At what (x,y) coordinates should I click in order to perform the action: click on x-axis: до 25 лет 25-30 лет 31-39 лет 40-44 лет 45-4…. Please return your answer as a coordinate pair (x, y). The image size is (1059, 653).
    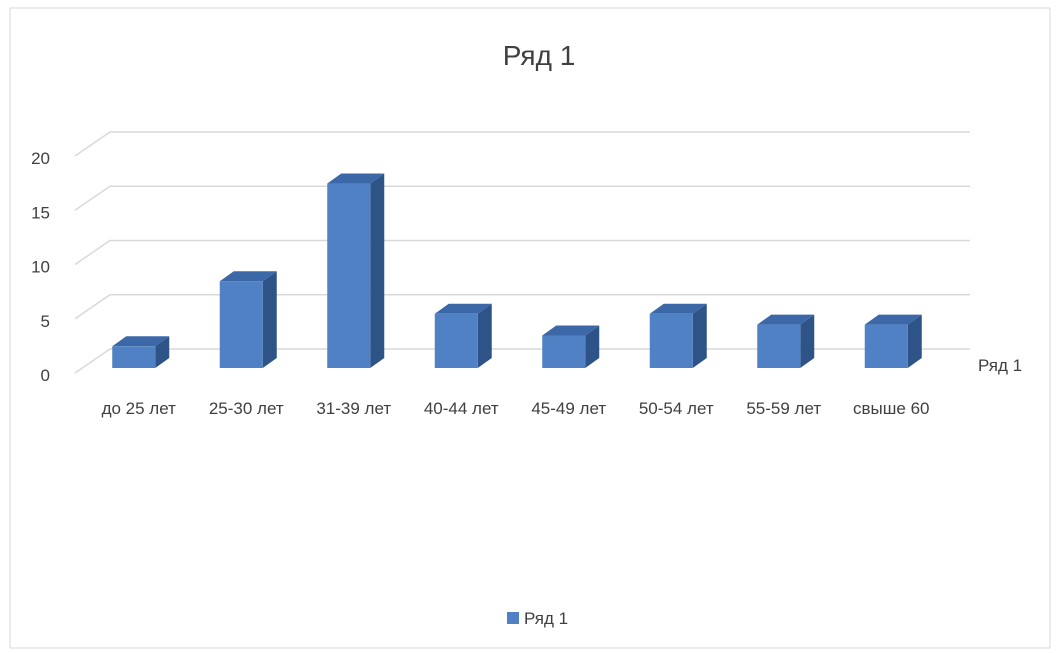
    Looking at the image, I should click on (516, 408).